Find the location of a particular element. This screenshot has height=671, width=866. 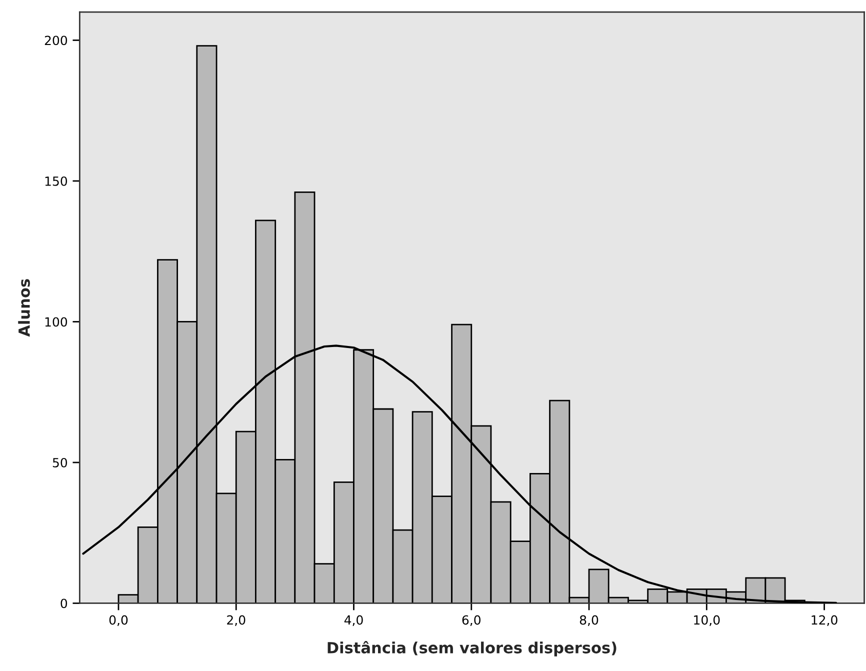

x-tick-label: 2,0 is located at coordinates (236, 620).